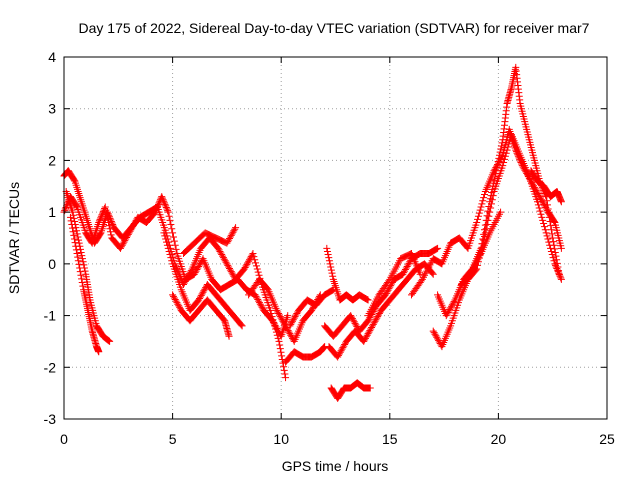  Describe the element at coordinates (607, 439) in the screenshot. I see `x-tick-label: 25` at that location.